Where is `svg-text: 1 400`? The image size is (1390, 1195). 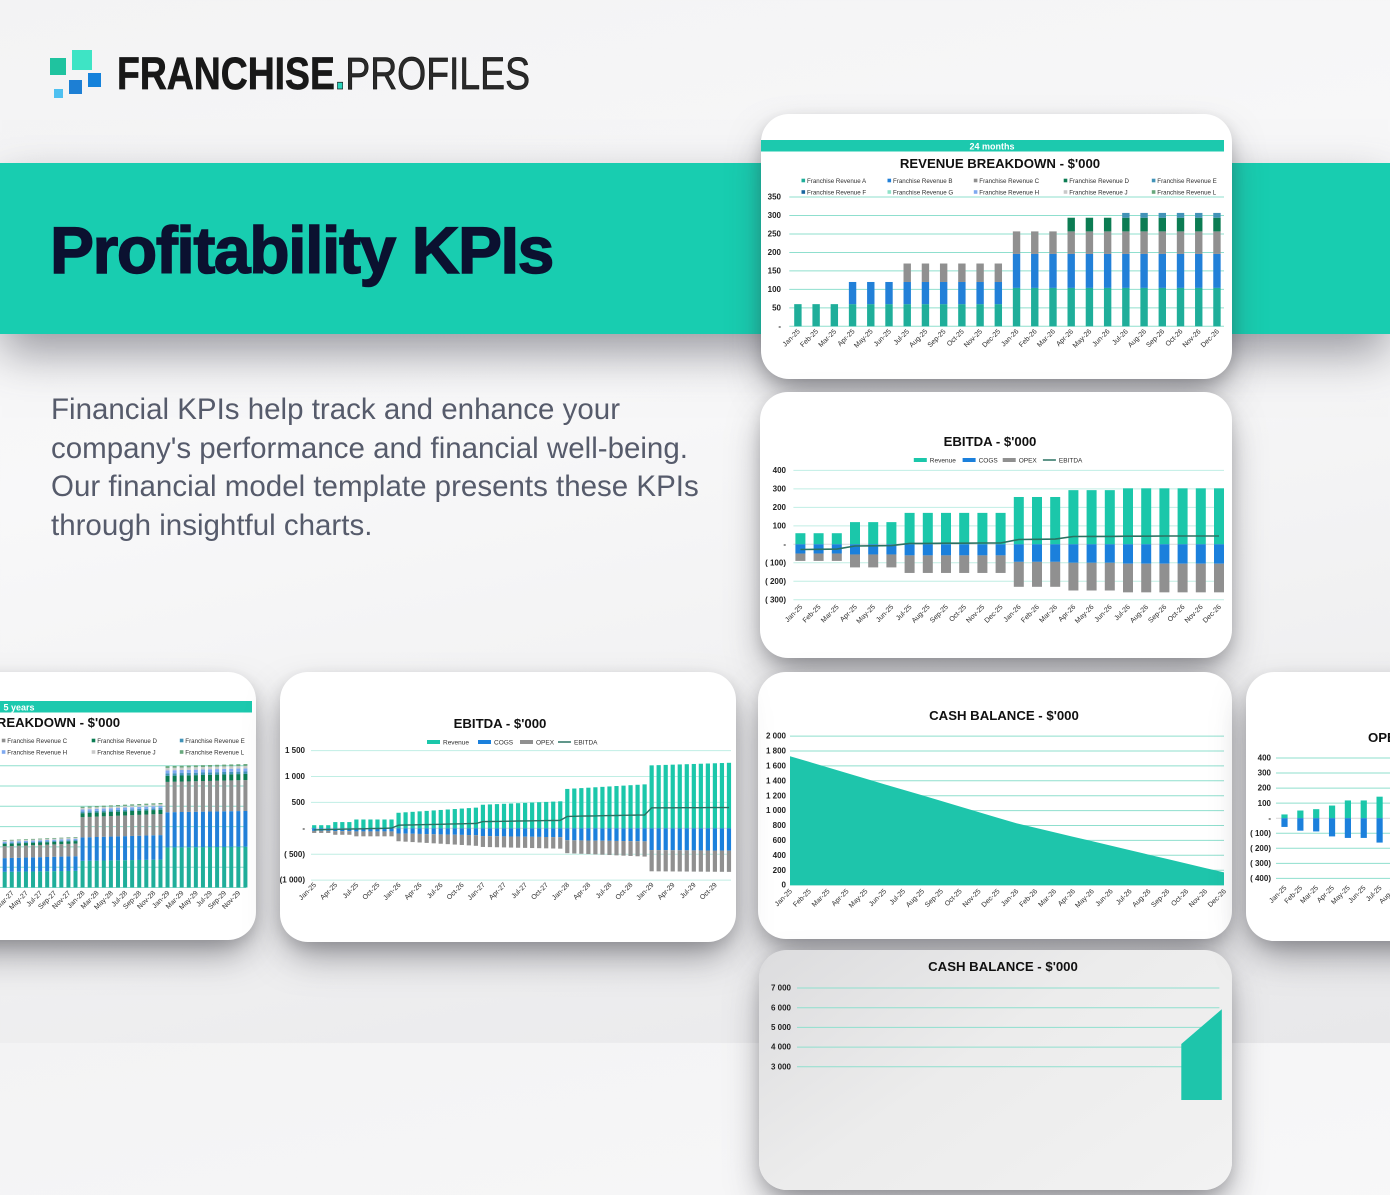 svg-text: 1 400 is located at coordinates (776, 780).